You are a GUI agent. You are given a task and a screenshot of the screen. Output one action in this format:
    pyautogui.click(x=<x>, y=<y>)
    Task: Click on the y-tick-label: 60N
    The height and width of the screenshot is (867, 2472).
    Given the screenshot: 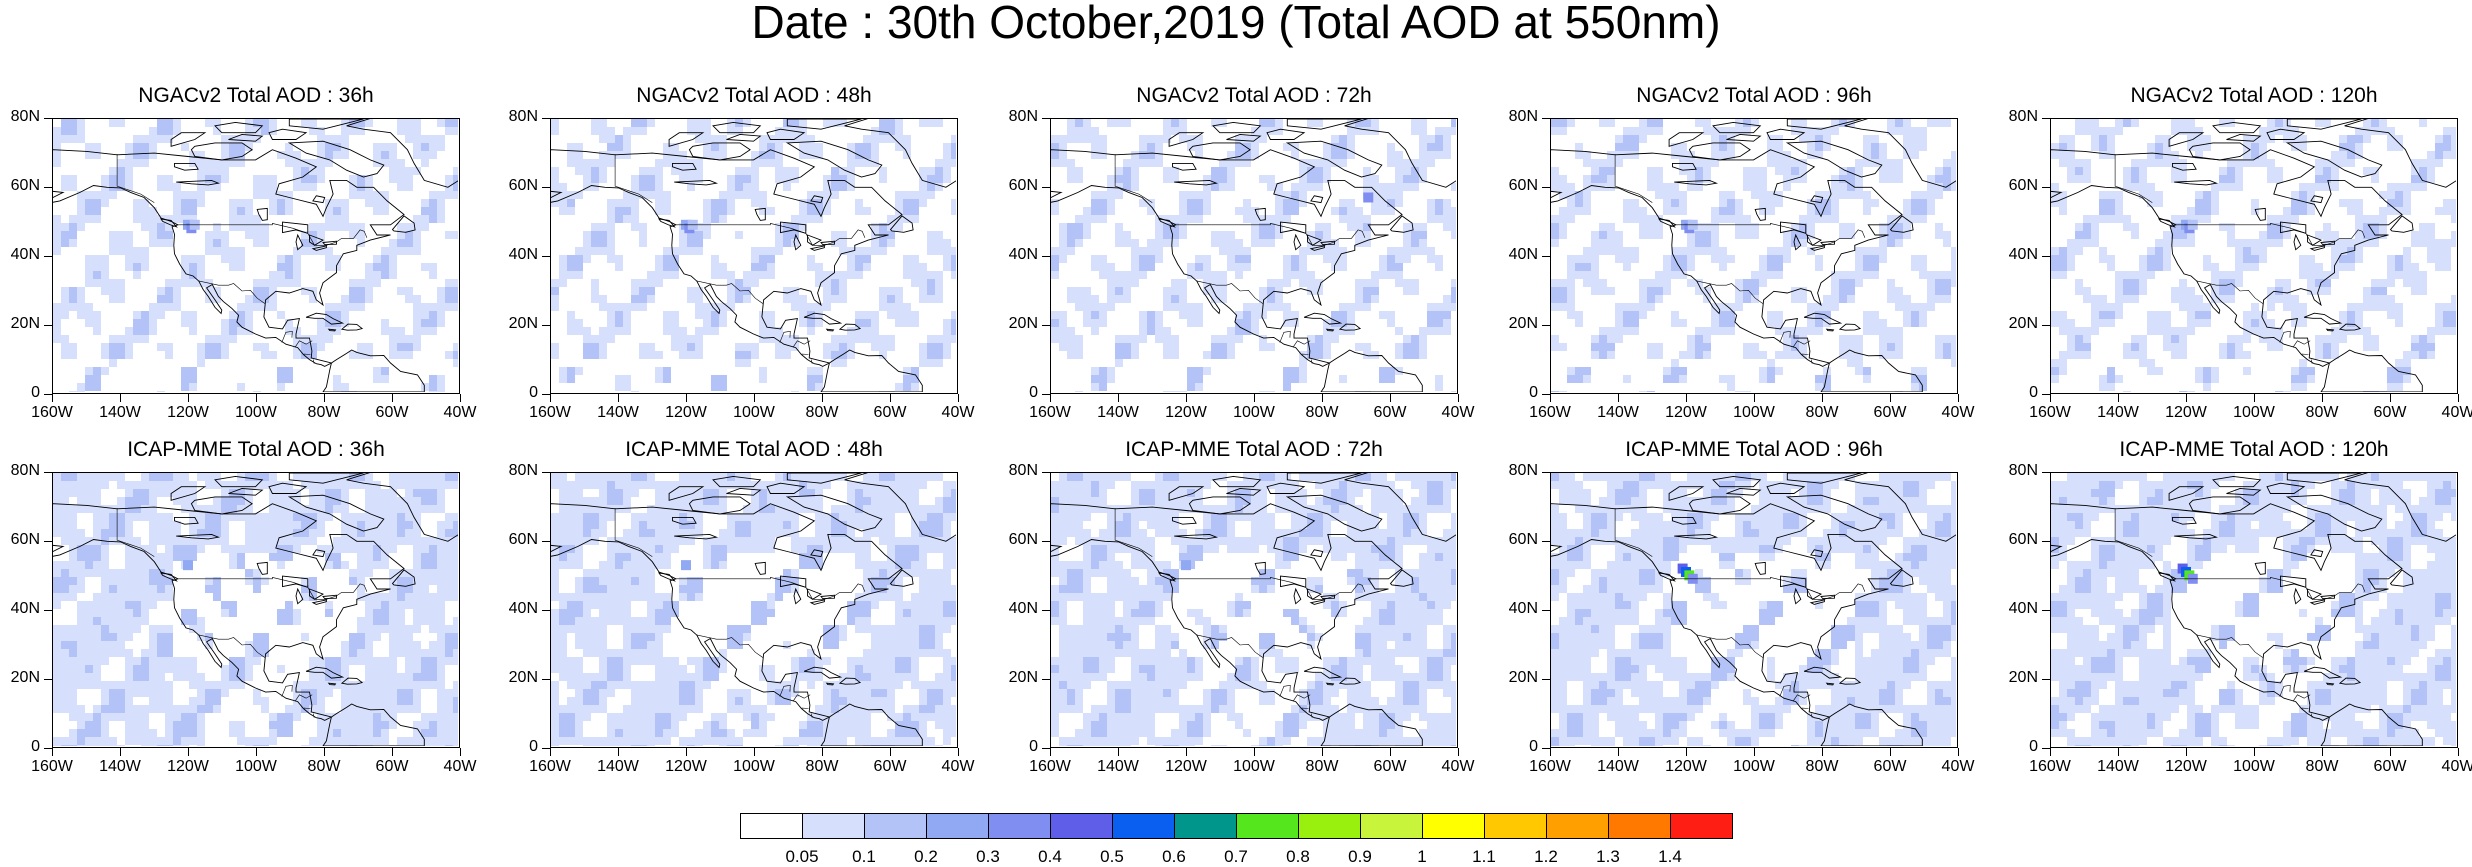 What is the action you would take?
    pyautogui.click(x=20, y=540)
    